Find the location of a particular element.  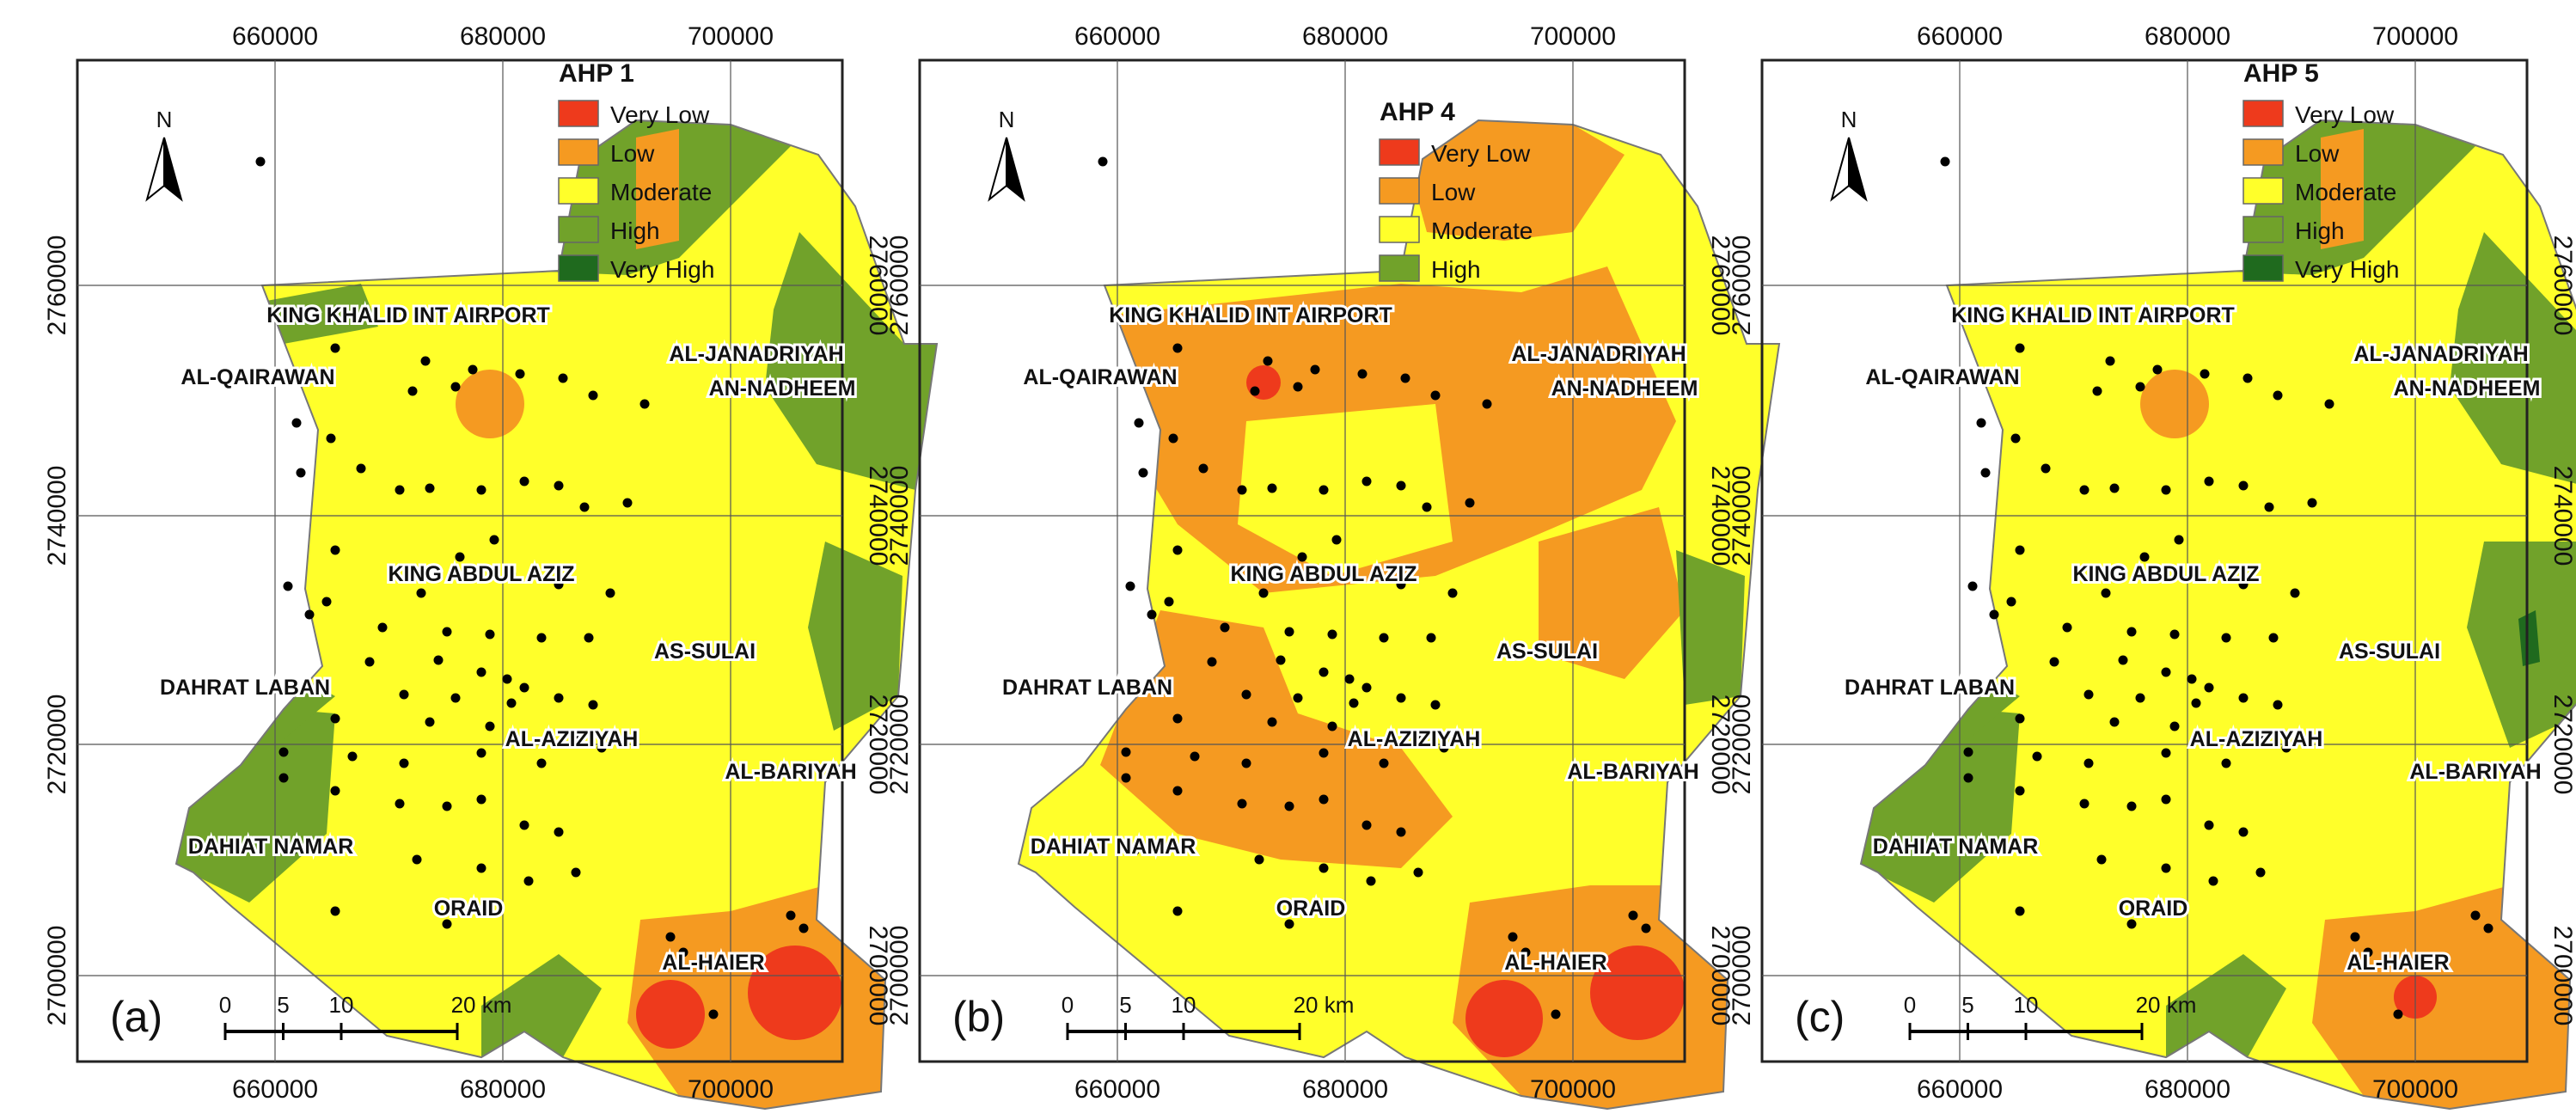

legend-label: Low is located at coordinates (1453, 192).